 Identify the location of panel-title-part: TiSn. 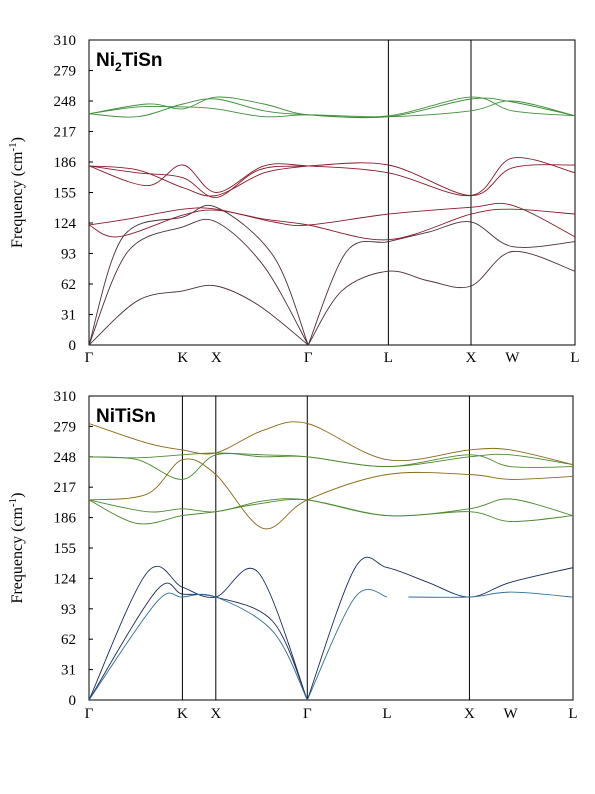
(142, 60).